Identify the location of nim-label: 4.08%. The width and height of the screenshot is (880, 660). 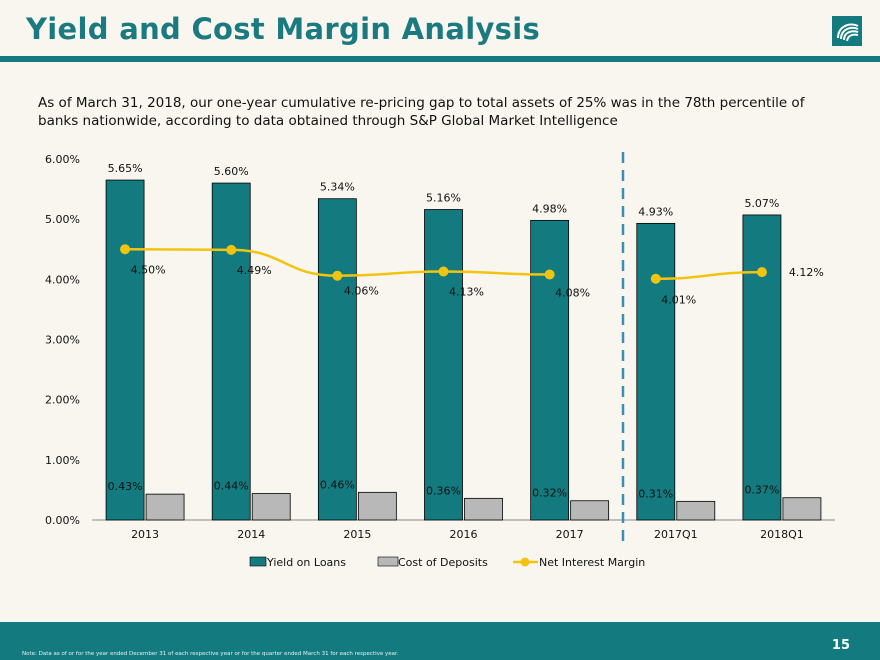
(572, 293).